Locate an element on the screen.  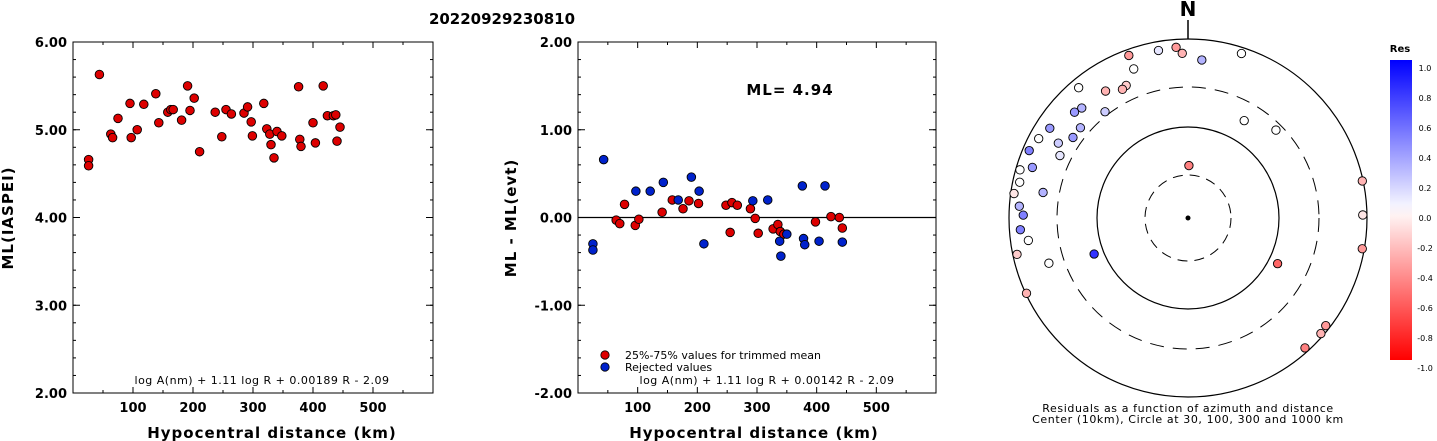
mag-y-tick-label: 2.00 is located at coordinates (51, 394).